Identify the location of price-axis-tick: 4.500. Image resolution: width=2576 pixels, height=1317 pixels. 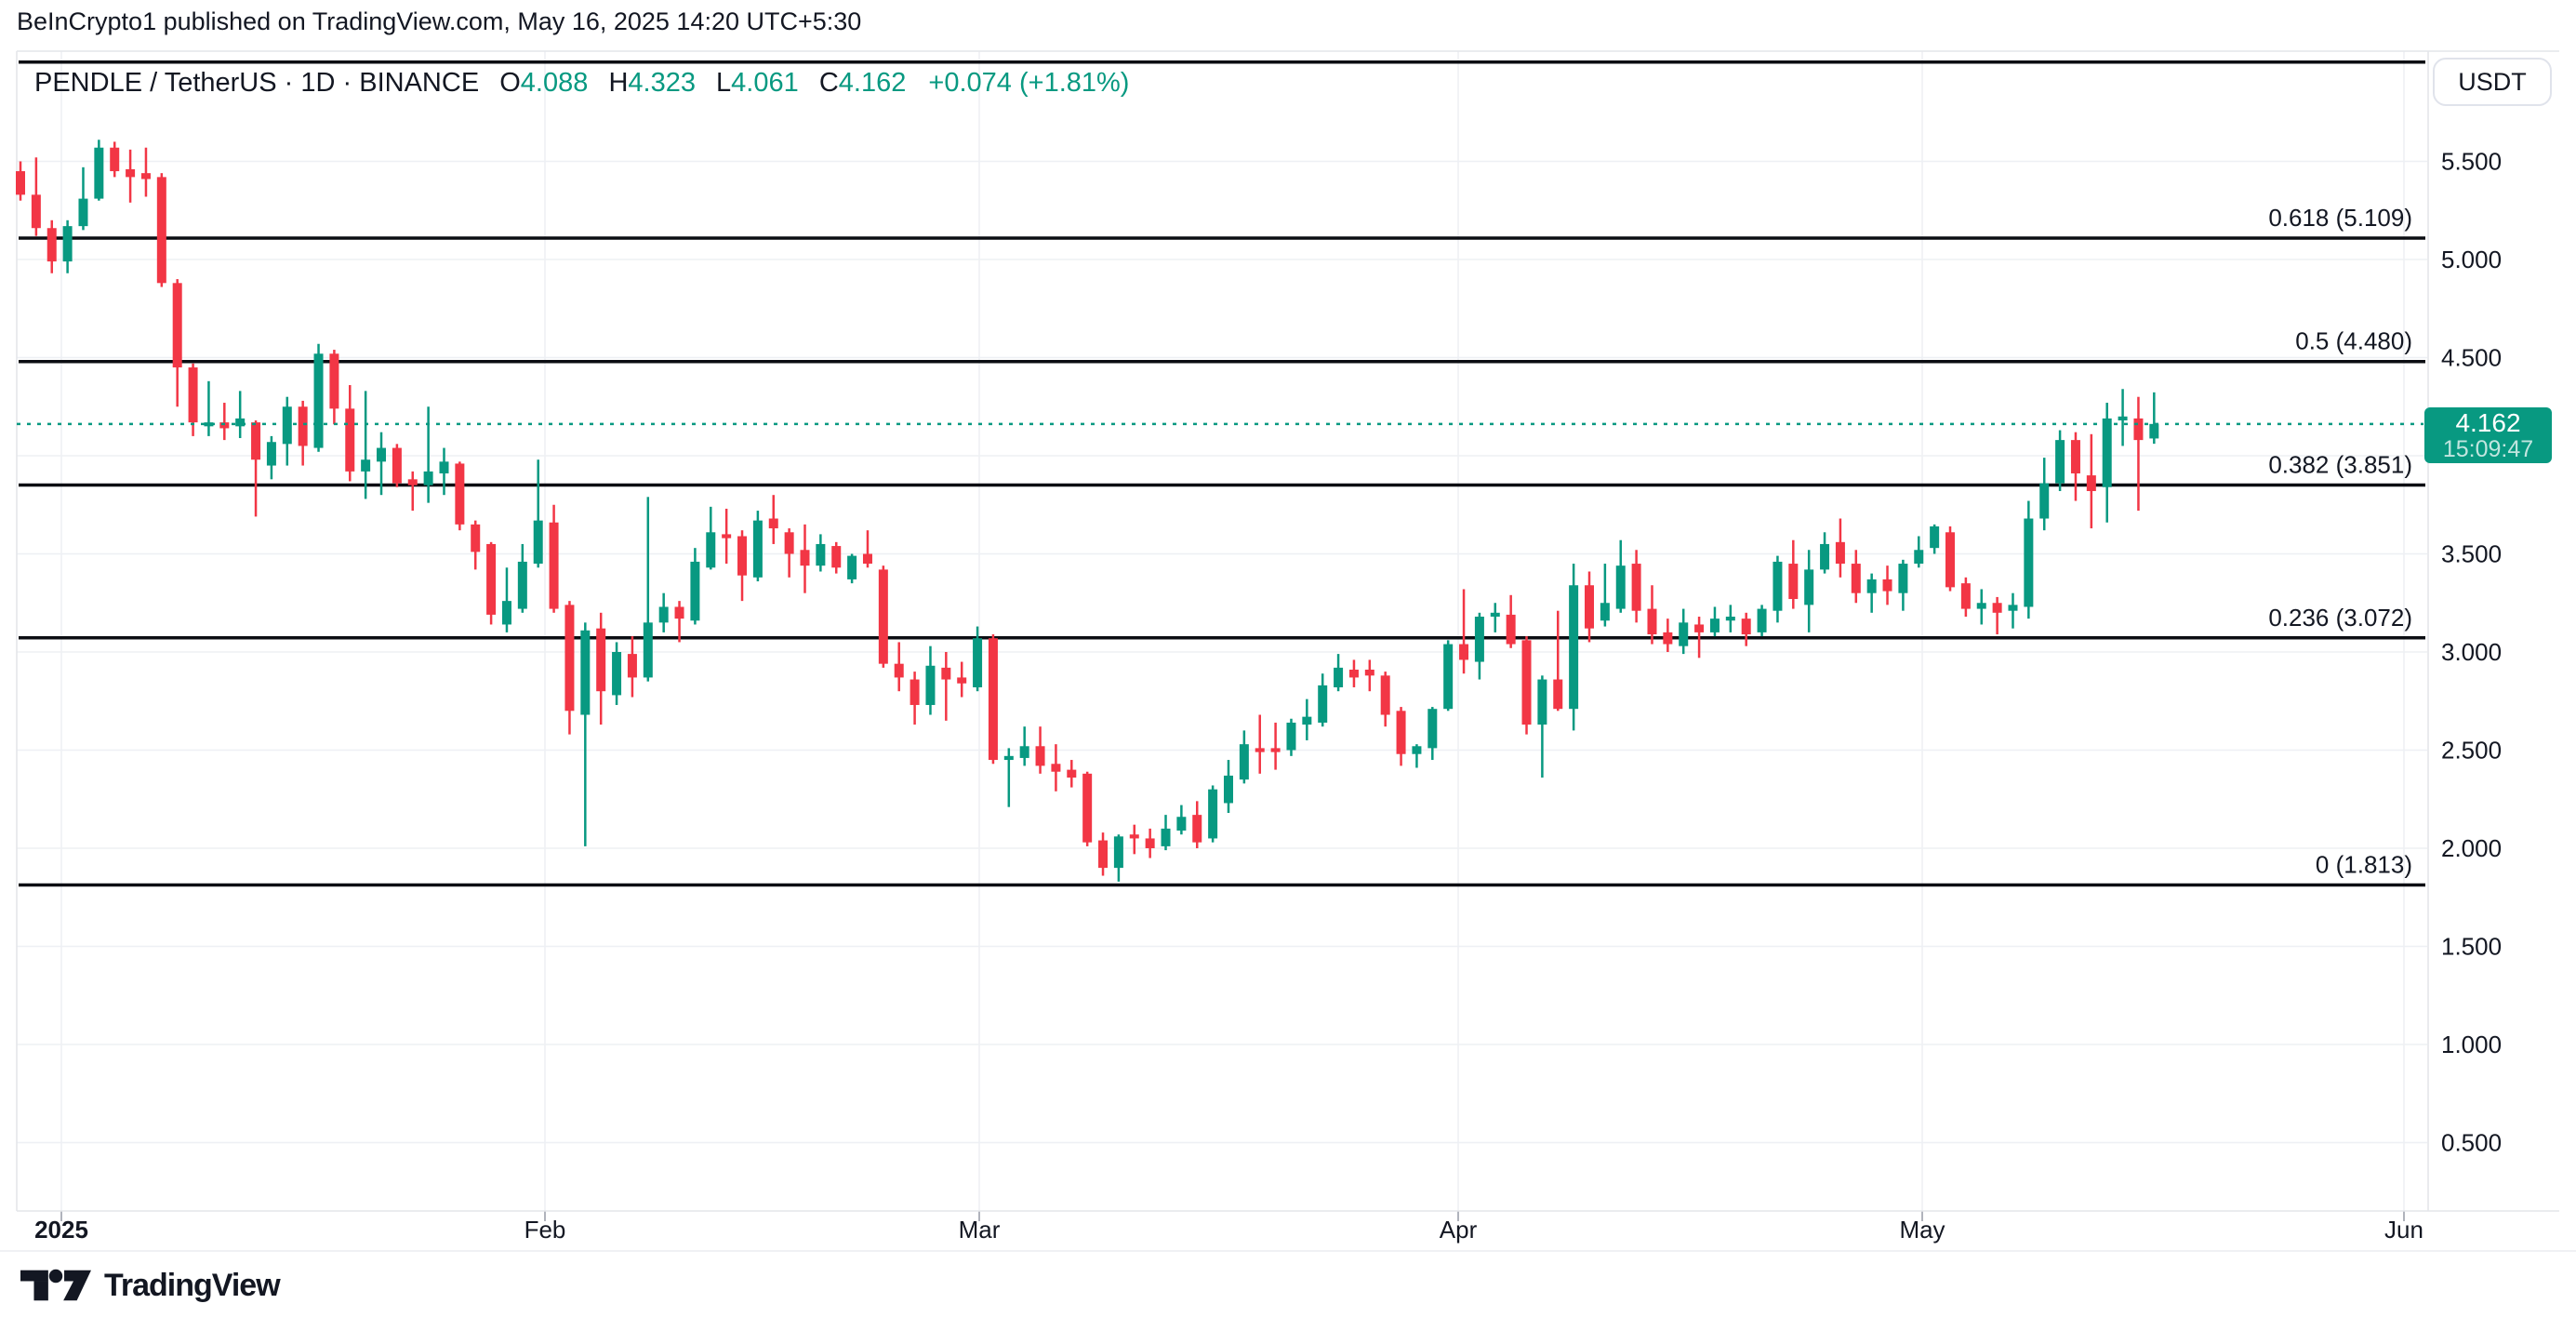
(2471, 358).